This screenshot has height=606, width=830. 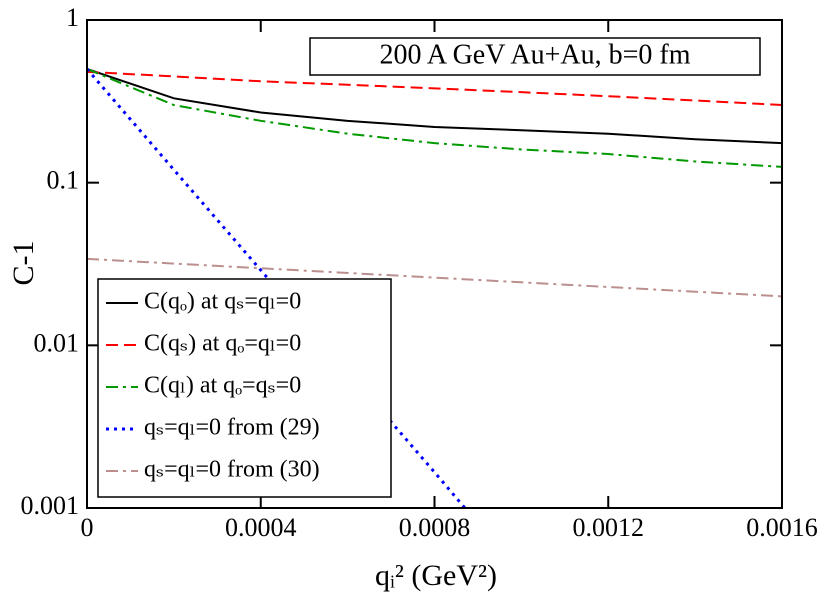 I want to click on x-tick-label: 0.0016, so click(x=782, y=527).